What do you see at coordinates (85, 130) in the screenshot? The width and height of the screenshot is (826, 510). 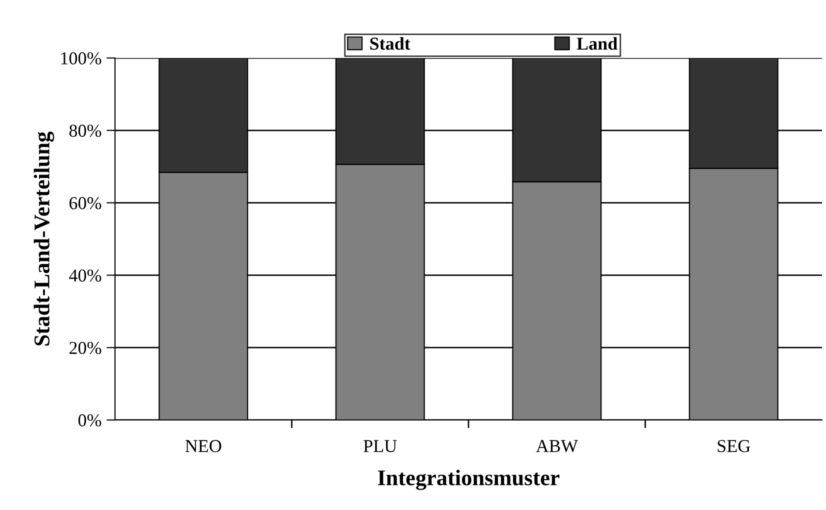 I see `y-tick-label: 80%` at bounding box center [85, 130].